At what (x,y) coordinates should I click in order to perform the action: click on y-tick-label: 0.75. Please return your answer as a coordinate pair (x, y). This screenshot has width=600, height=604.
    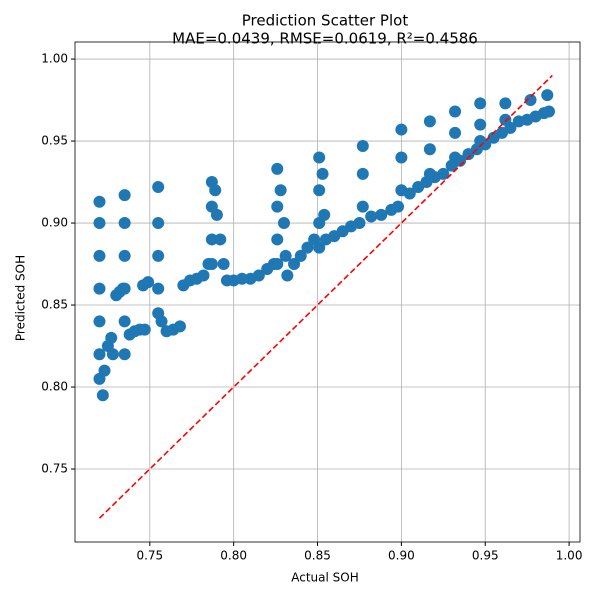
    Looking at the image, I should click on (54, 469).